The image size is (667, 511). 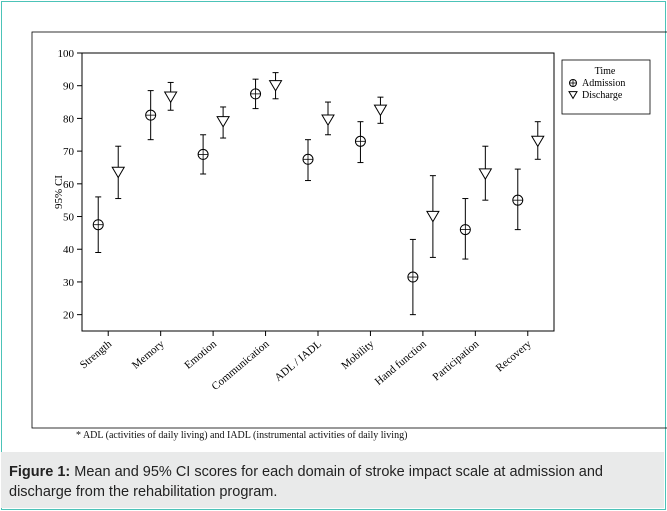 What do you see at coordinates (240, 365) in the screenshot?
I see `x-tick-label: Communication` at bounding box center [240, 365].